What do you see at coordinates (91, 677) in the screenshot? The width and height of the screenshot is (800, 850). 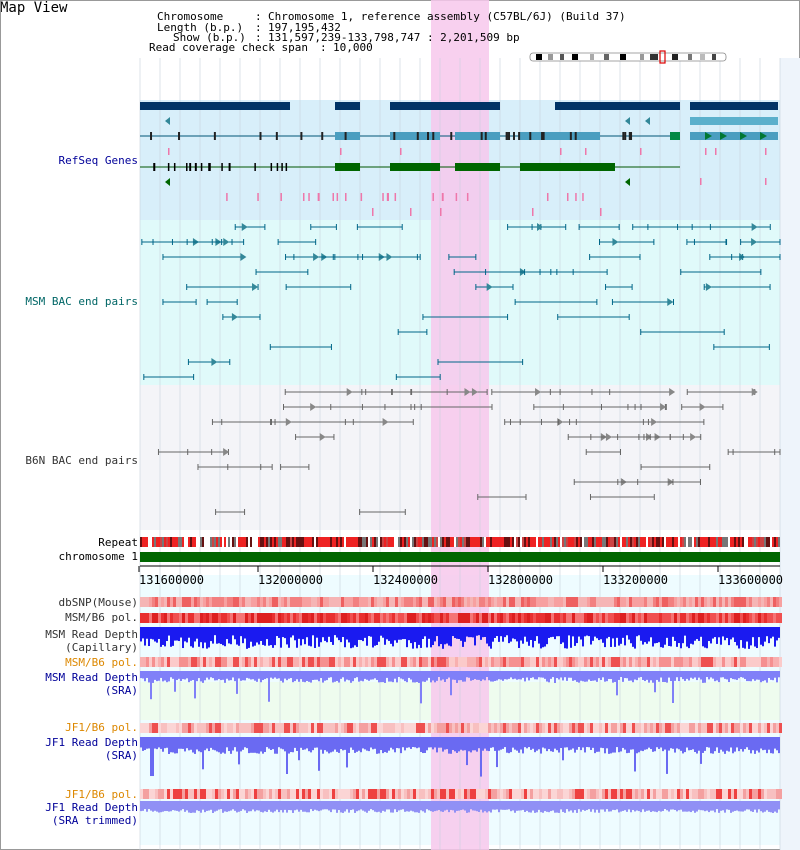 I see `track-label-msm-read-depth-sra: MSM Read Depth` at bounding box center [91, 677].